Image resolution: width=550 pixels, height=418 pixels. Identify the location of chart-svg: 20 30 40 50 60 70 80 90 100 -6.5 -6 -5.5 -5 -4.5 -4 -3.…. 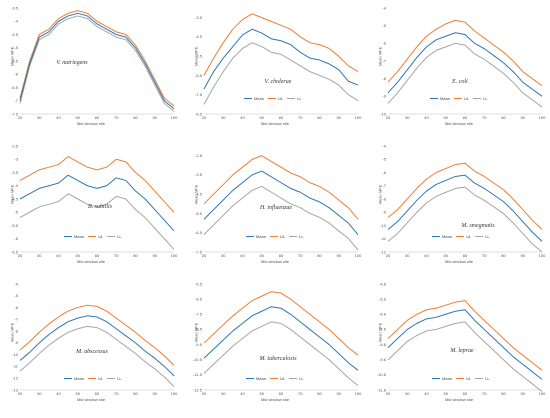
(94, 200).